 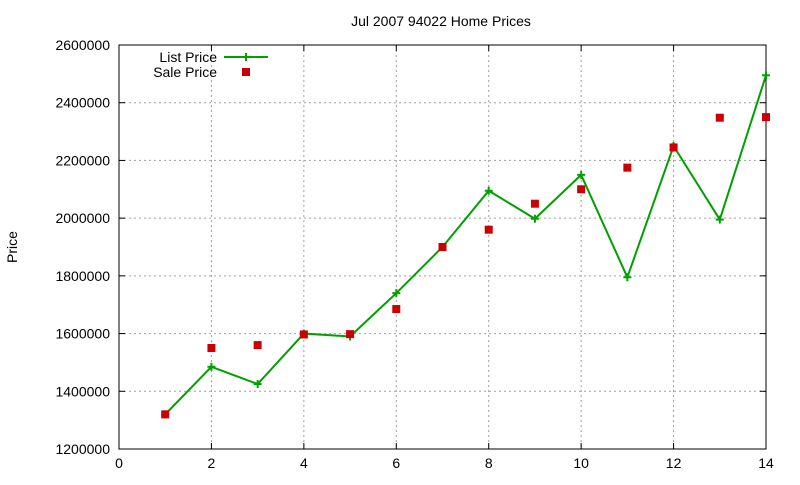 What do you see at coordinates (82, 449) in the screenshot?
I see `y-tick-label: 1200000` at bounding box center [82, 449].